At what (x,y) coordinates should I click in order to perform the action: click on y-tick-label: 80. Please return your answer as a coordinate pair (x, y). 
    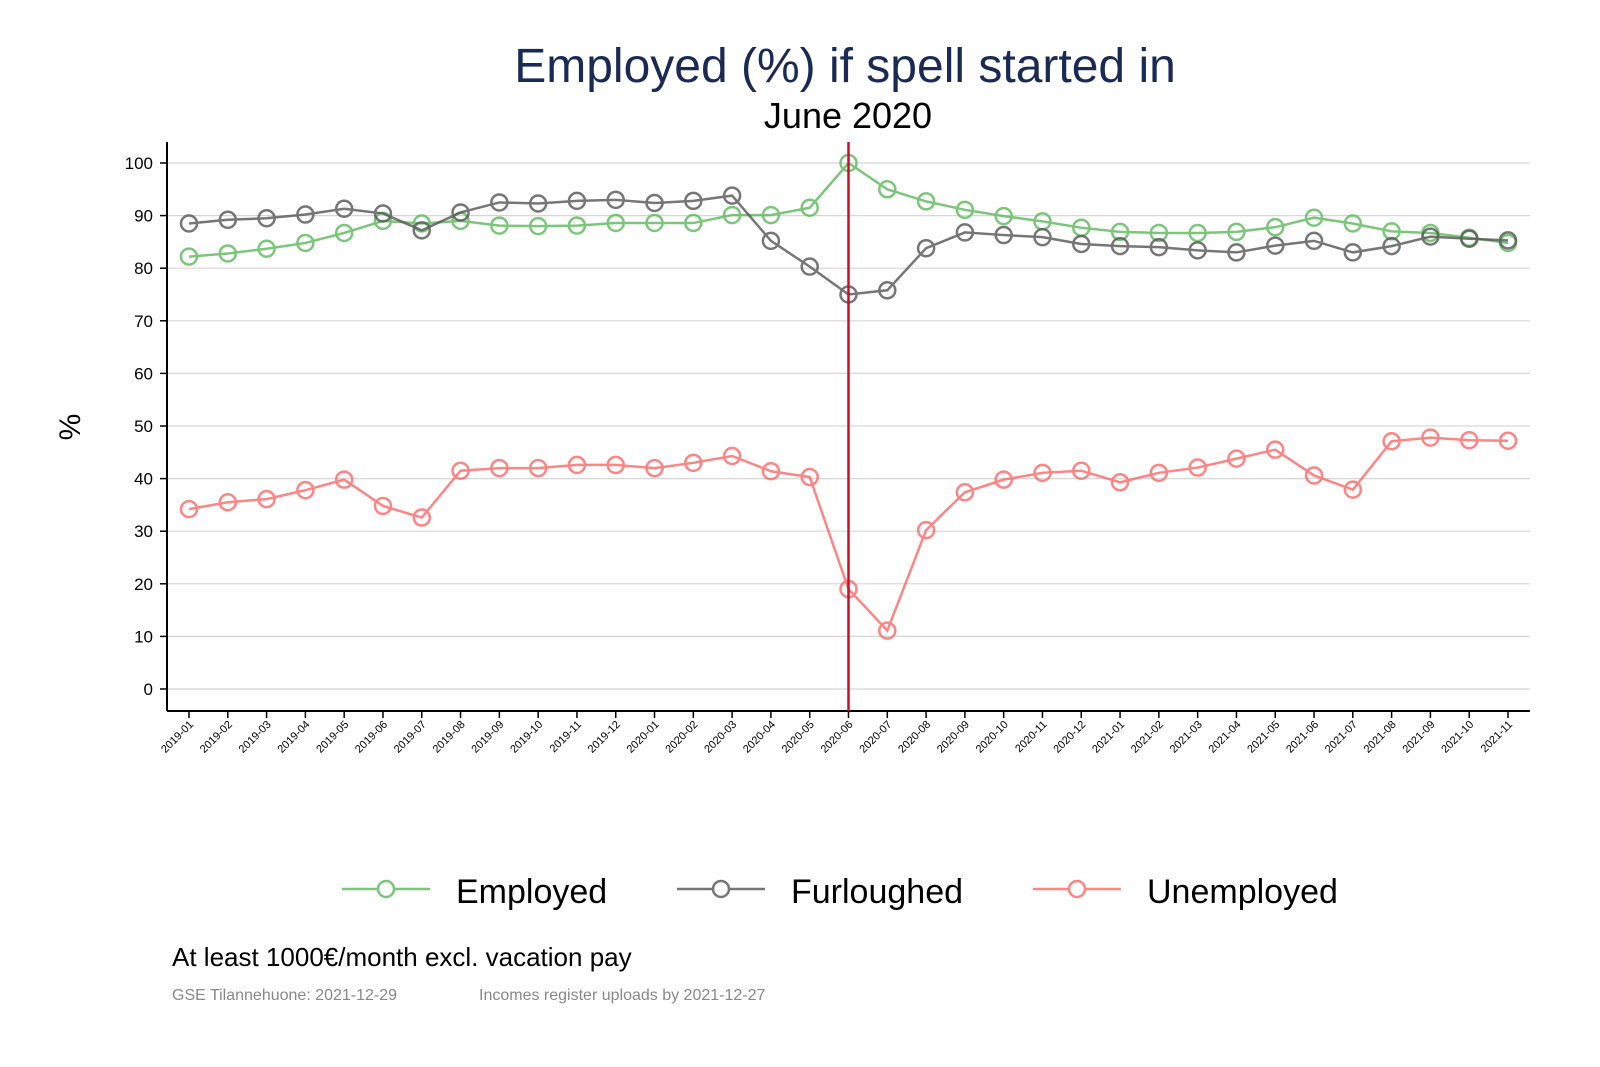
    Looking at the image, I should click on (143, 268).